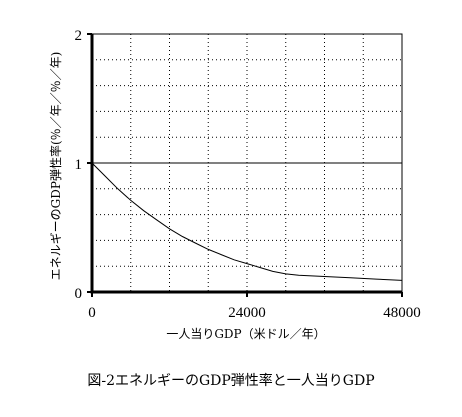 The height and width of the screenshot is (417, 462). Describe the element at coordinates (247, 313) in the screenshot. I see `x-tick-label: 24000` at that location.